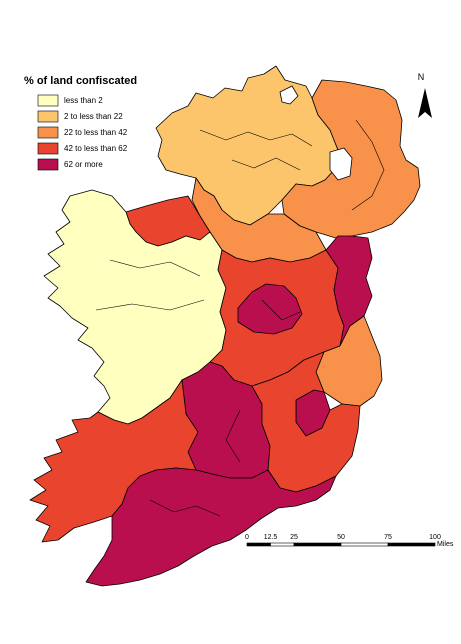 The width and height of the screenshot is (461, 644). What do you see at coordinates (83, 100) in the screenshot?
I see `legend-label: less than 2` at bounding box center [83, 100].